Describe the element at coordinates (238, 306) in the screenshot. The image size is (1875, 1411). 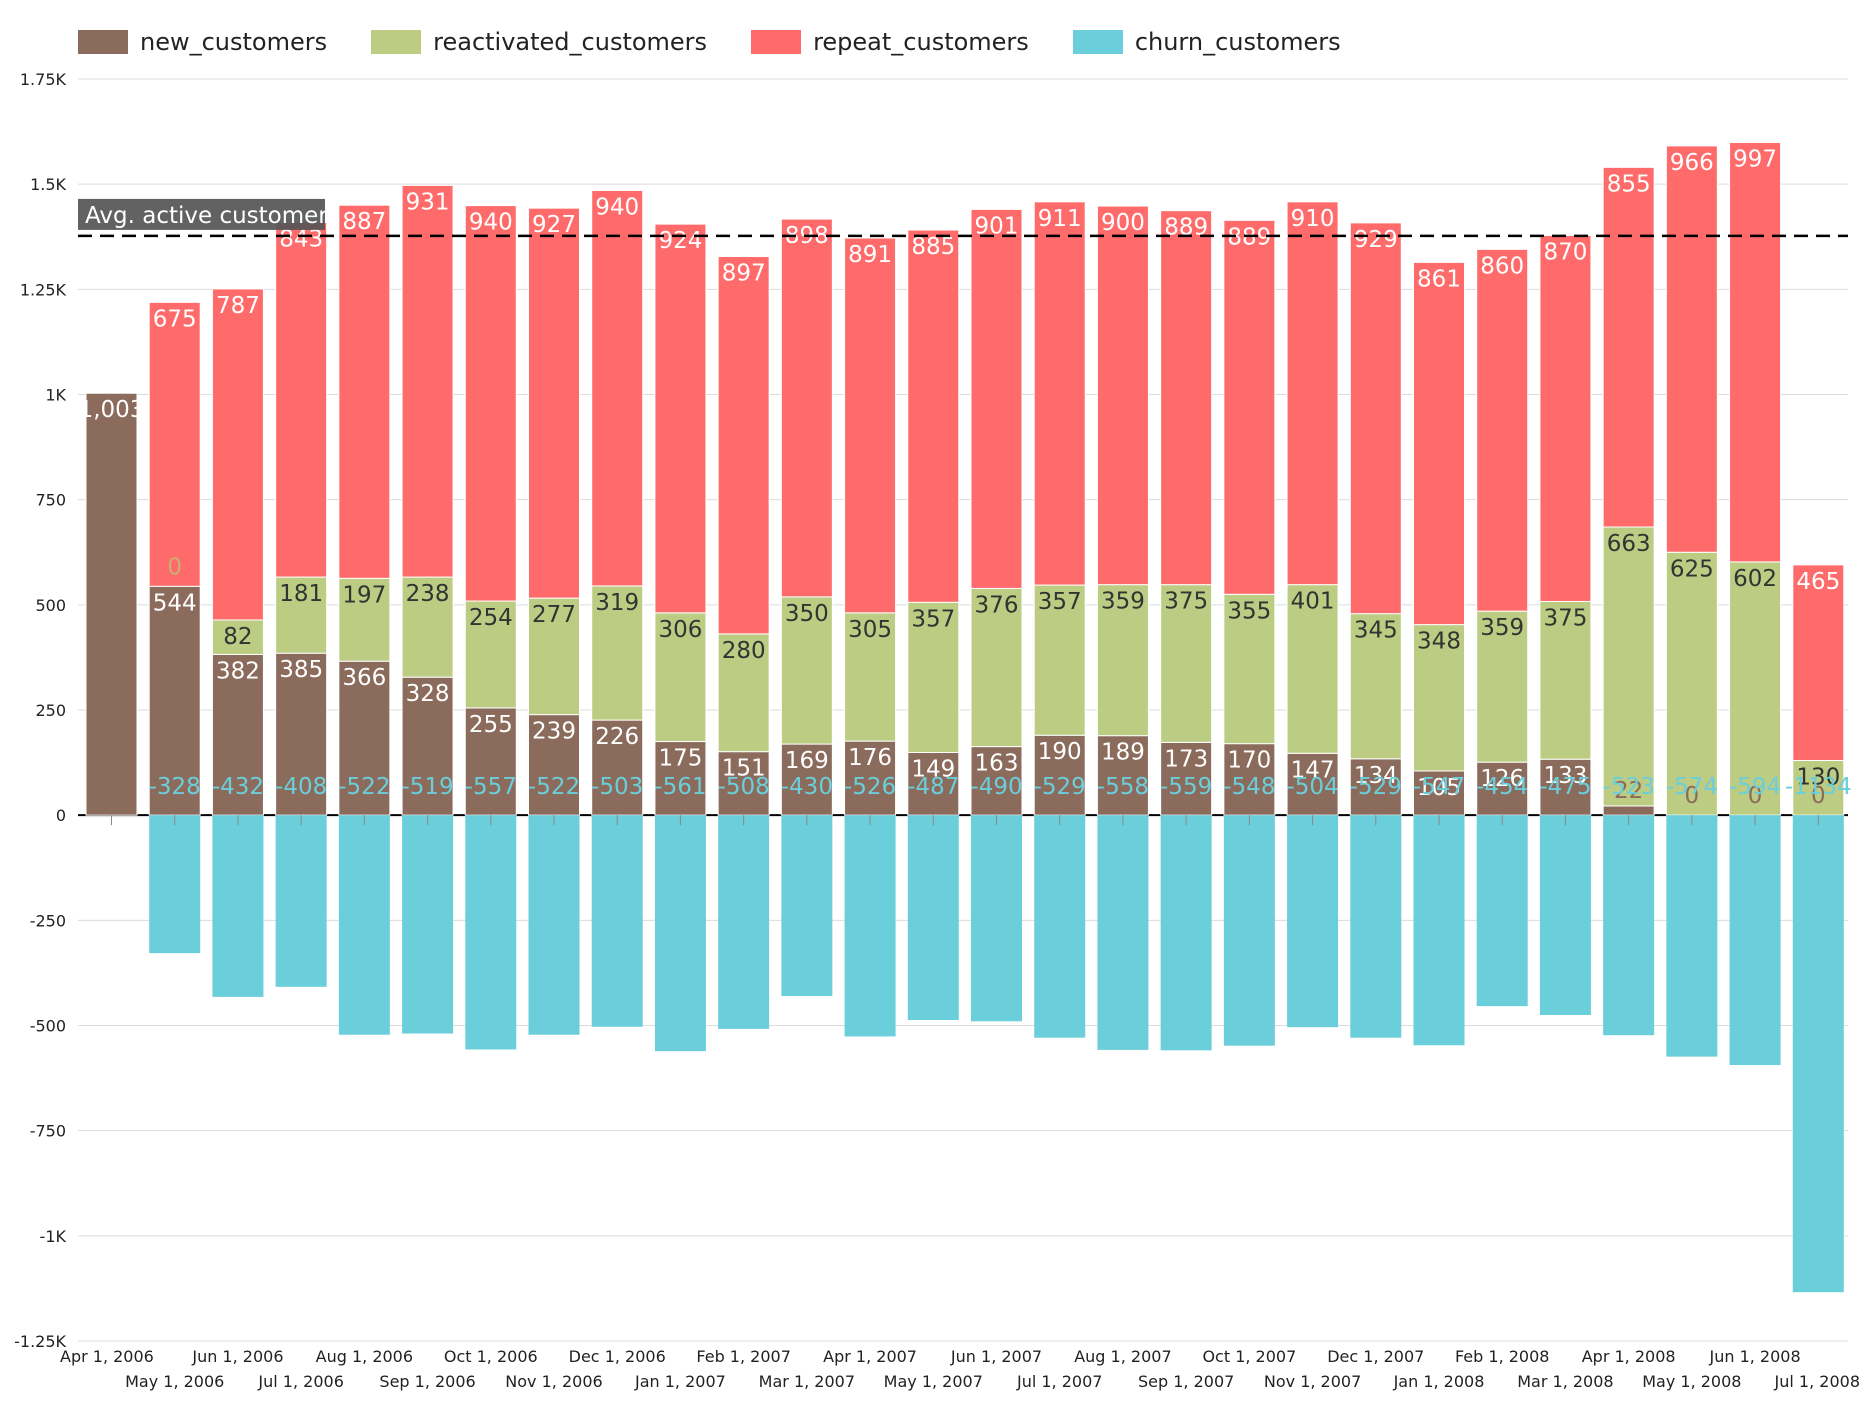
I see `data-label-repeat_customers: 787` at that location.